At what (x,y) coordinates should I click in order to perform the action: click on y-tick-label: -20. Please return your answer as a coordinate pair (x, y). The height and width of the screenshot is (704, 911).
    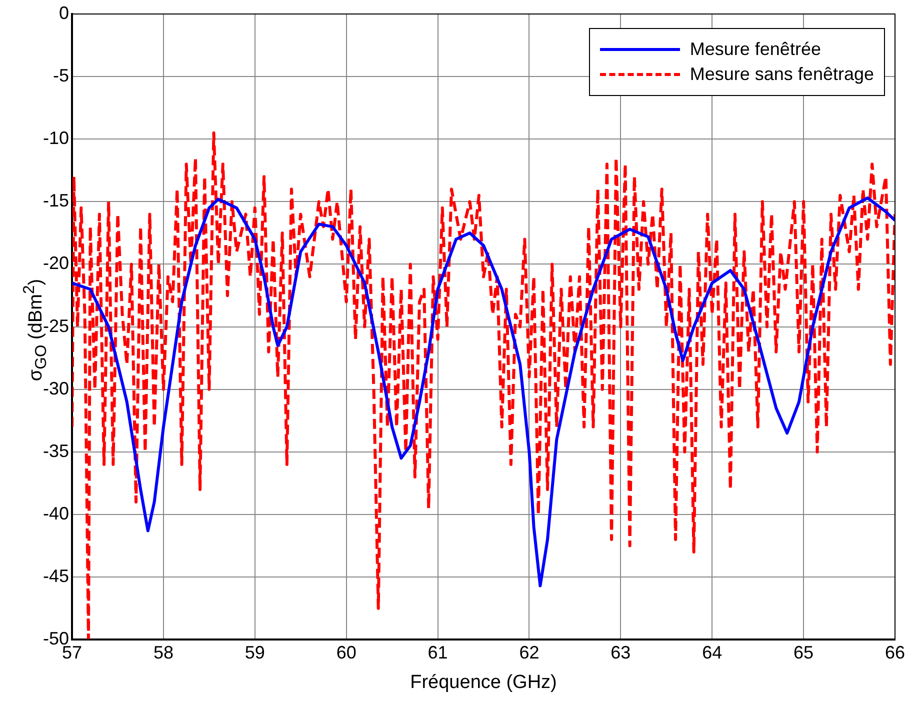
    Looking at the image, I should click on (56, 263).